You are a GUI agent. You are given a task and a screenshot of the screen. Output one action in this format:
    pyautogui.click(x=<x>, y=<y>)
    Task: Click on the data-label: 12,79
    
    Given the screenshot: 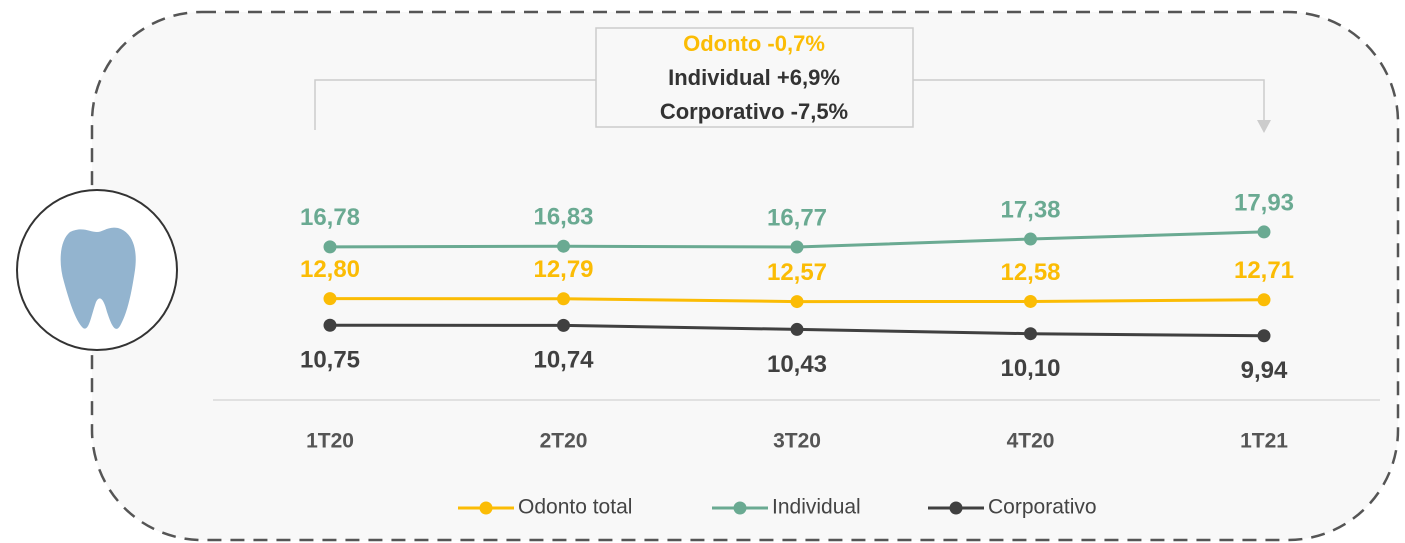 What is the action you would take?
    pyautogui.click(x=563, y=269)
    